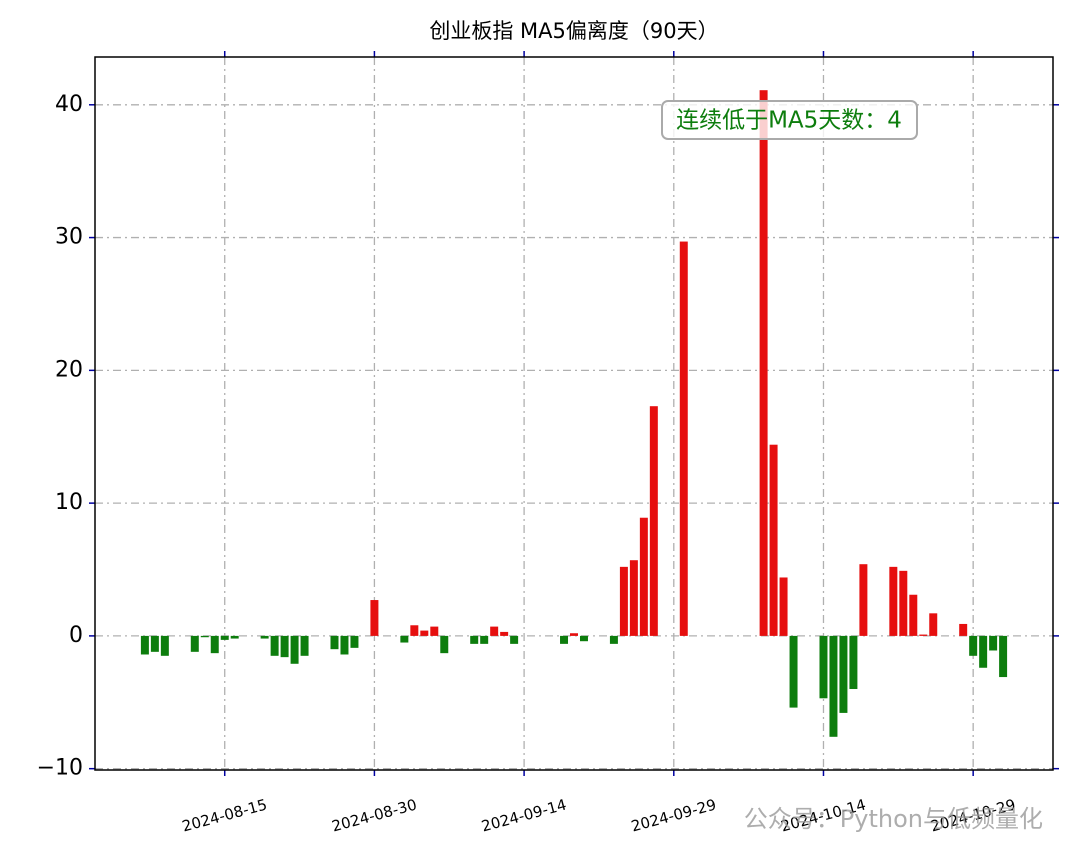 This screenshot has width=1080, height=861. What do you see at coordinates (69, 369) in the screenshot?
I see `y-tick-label: 20` at bounding box center [69, 369].